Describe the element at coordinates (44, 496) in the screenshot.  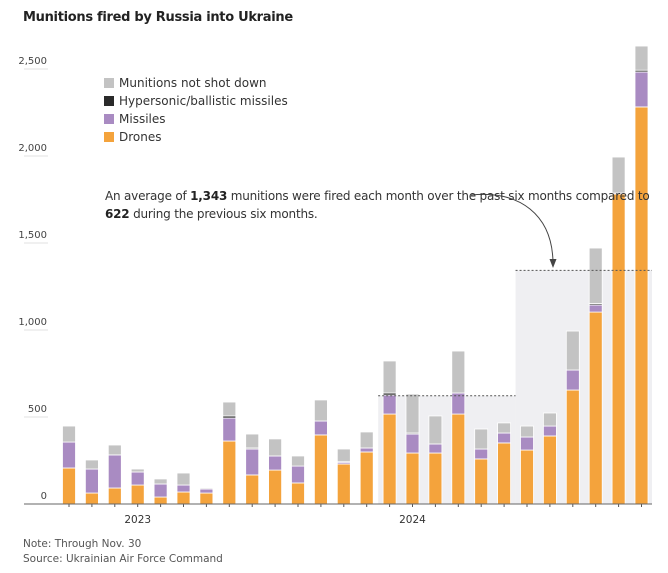
I see `y-tick-label: 0` at that location.